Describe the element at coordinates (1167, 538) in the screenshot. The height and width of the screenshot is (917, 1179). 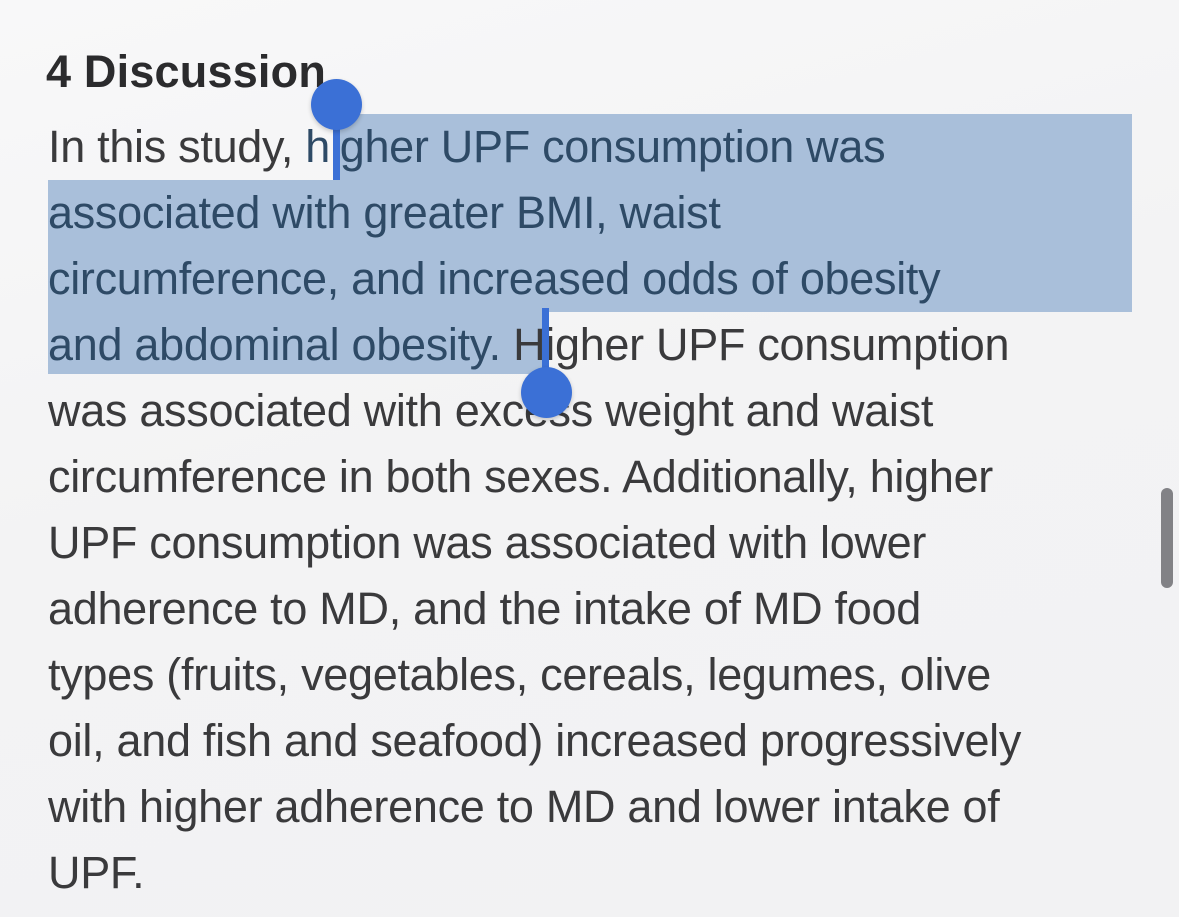
I see `scrollbar-thumb` at that location.